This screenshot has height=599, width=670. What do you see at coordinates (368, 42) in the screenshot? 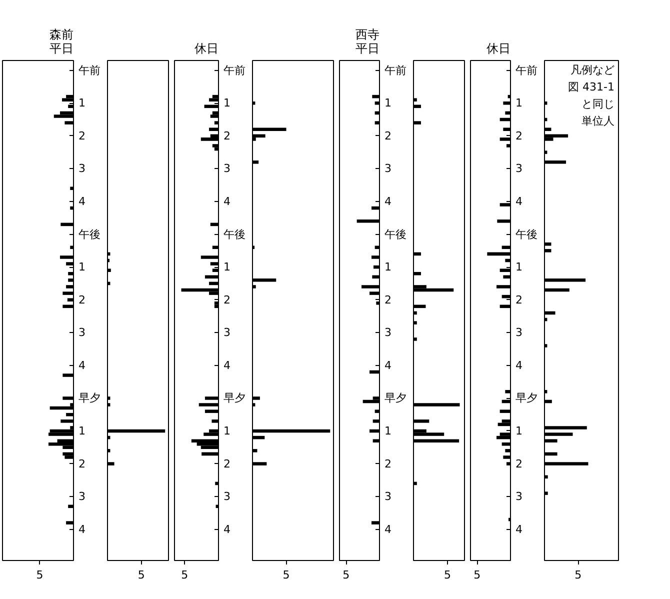
I see `chart-title: 西寺平日` at bounding box center [368, 42].